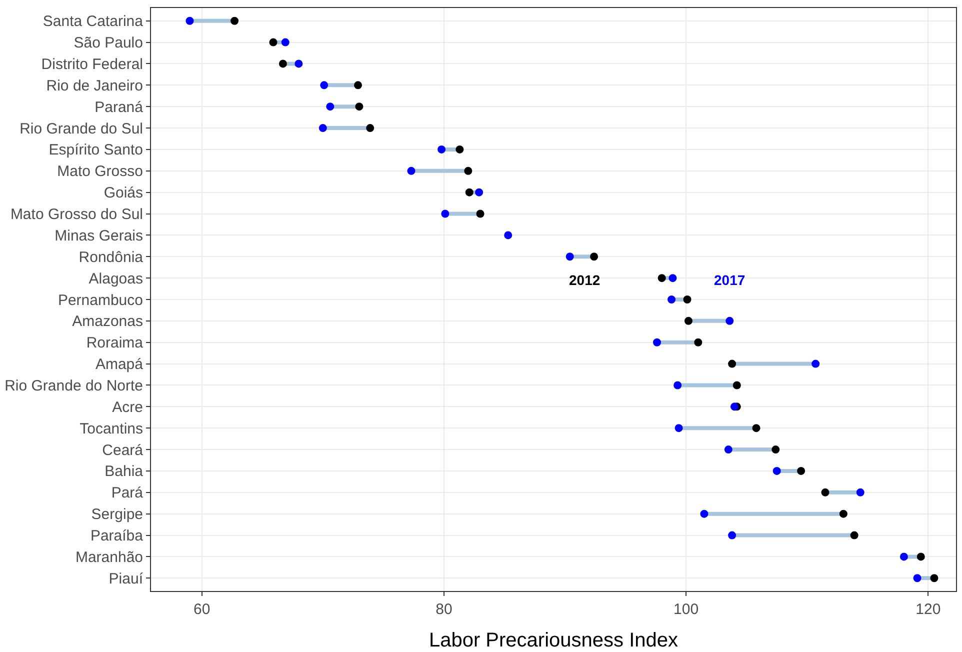 This screenshot has height=652, width=962. I want to click on y-tick-label: Mato Grosso, so click(100, 171).